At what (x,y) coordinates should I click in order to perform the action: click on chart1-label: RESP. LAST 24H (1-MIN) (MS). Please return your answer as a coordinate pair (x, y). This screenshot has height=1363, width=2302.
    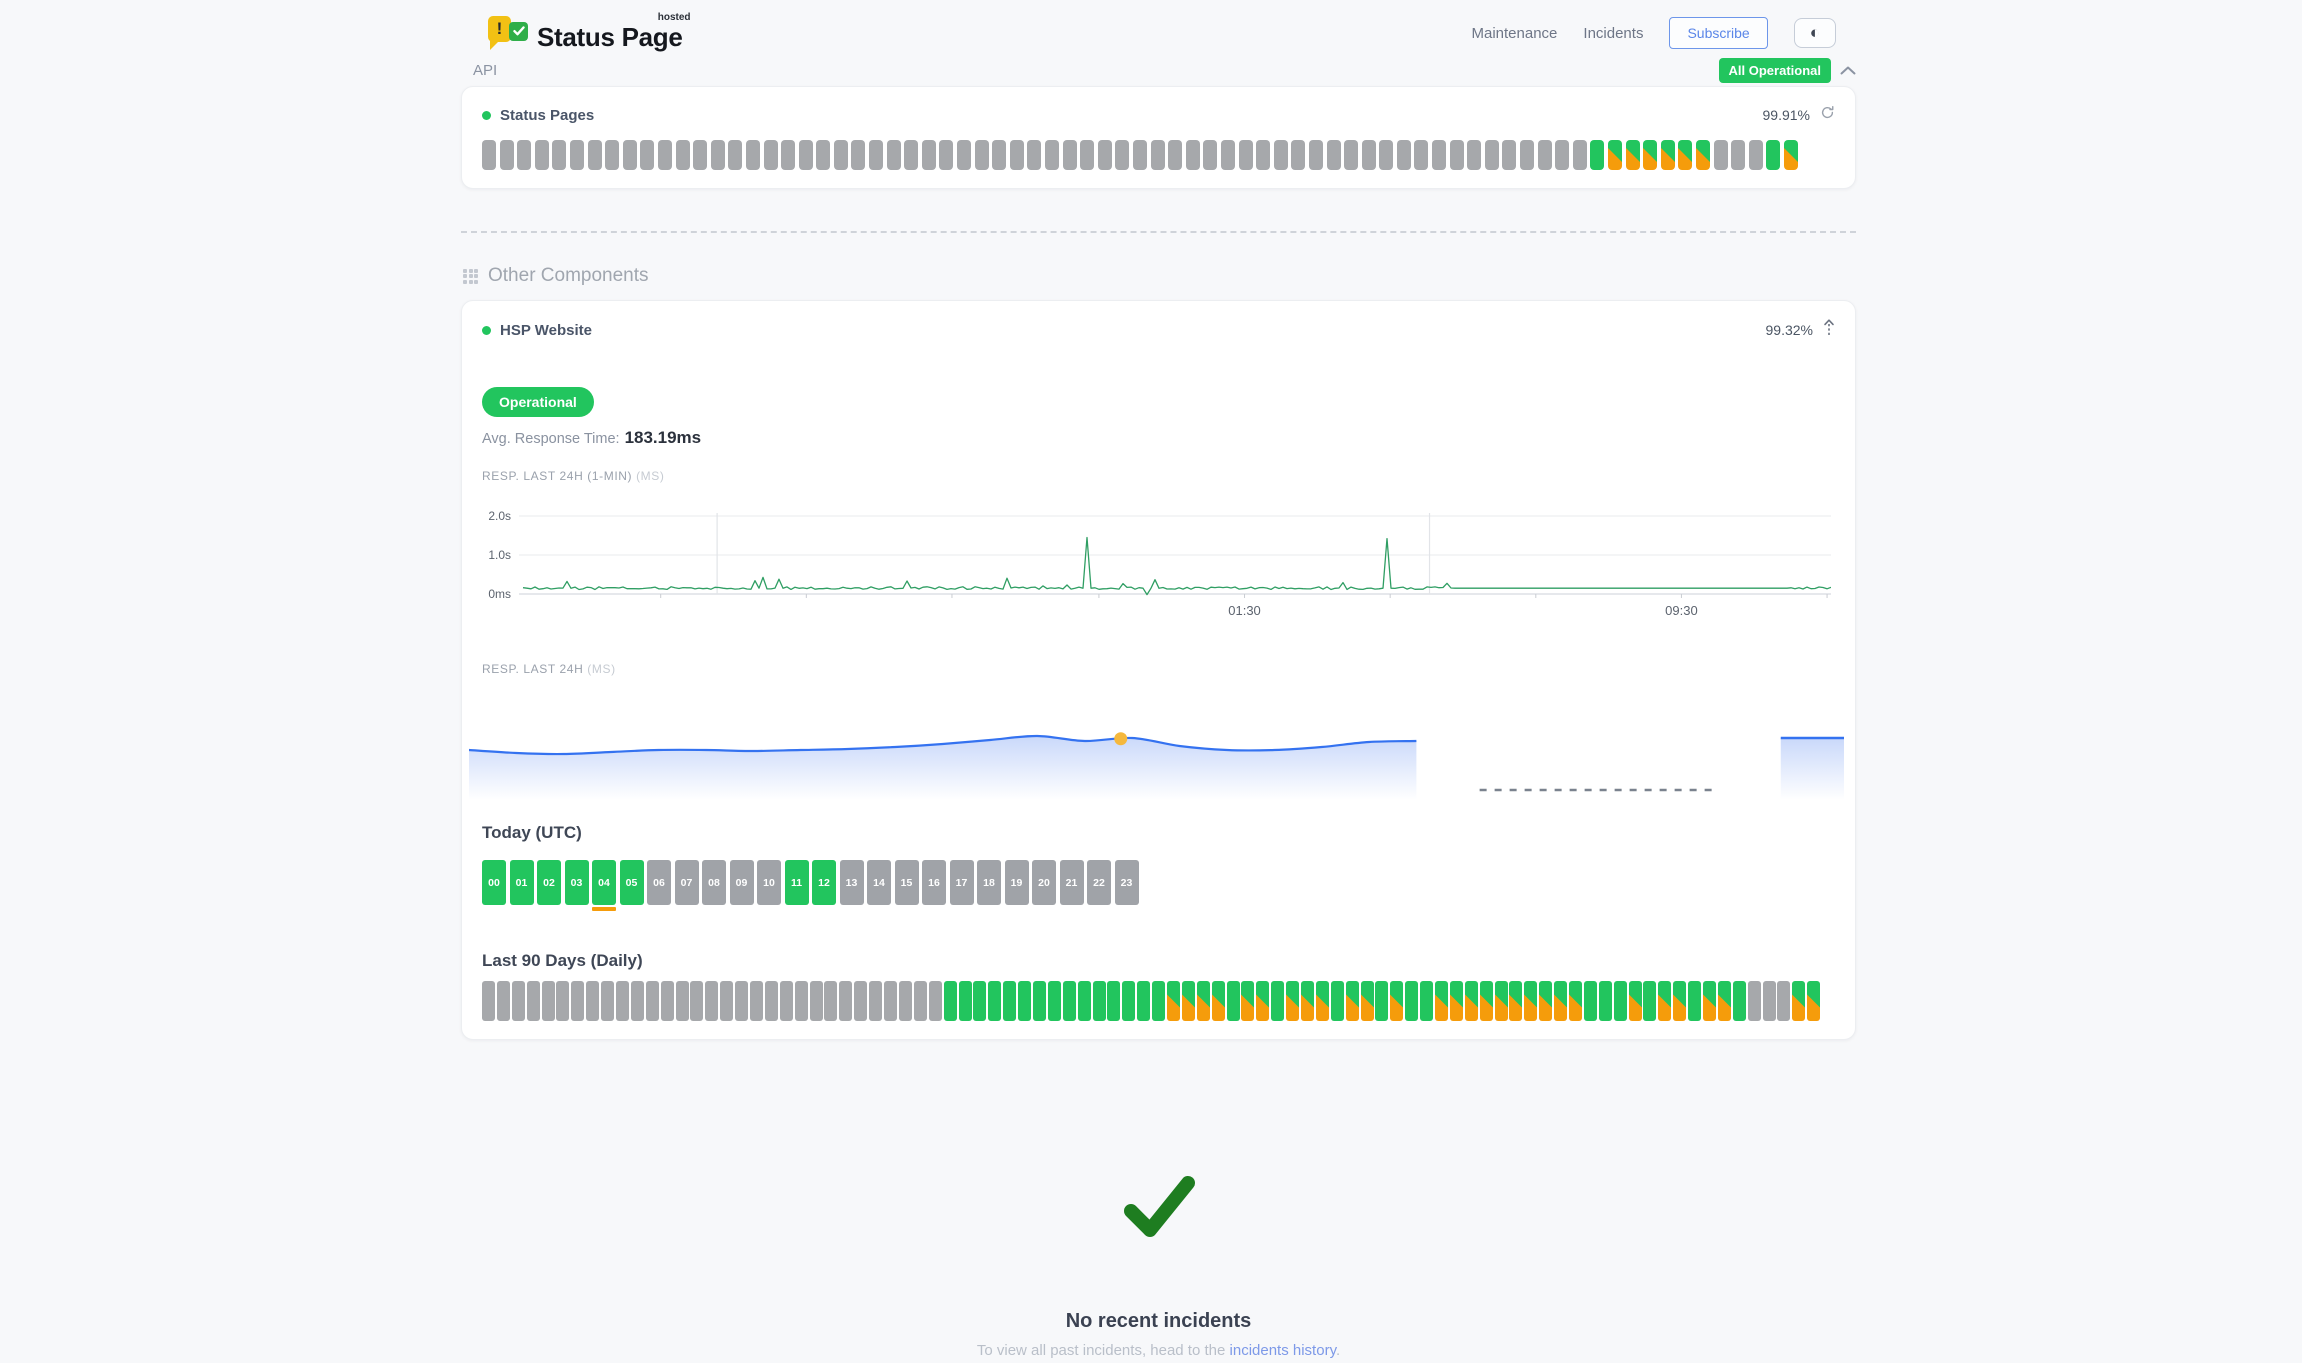
    Looking at the image, I should click on (573, 476).